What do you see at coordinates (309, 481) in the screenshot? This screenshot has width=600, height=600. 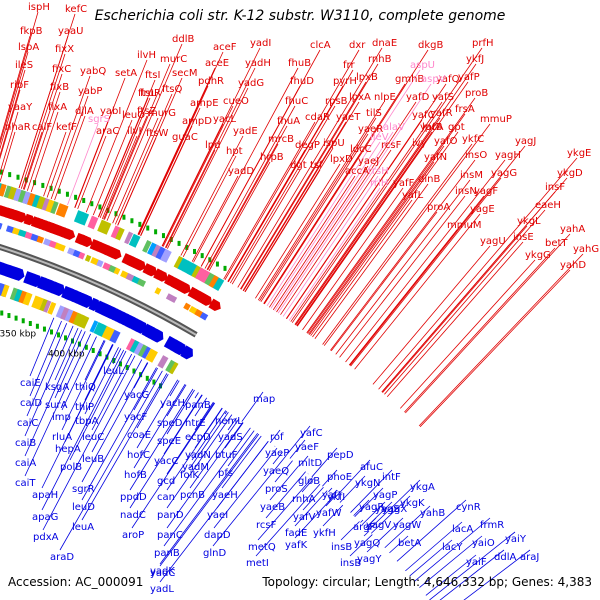 I see `reverse-gene-label: gloB` at bounding box center [309, 481].